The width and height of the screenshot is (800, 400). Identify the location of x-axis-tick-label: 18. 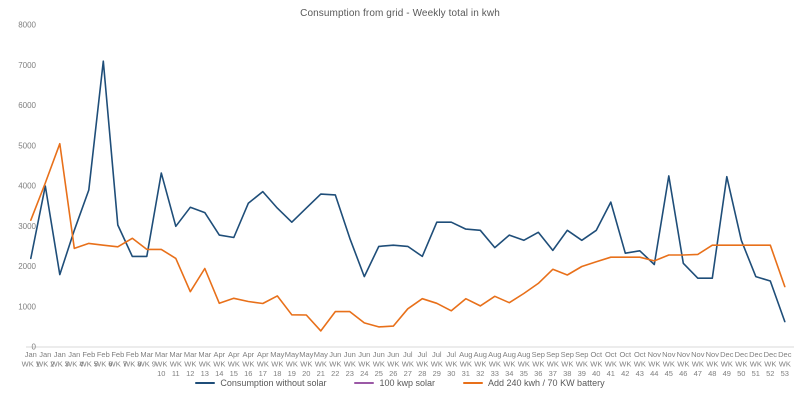
(277, 373).